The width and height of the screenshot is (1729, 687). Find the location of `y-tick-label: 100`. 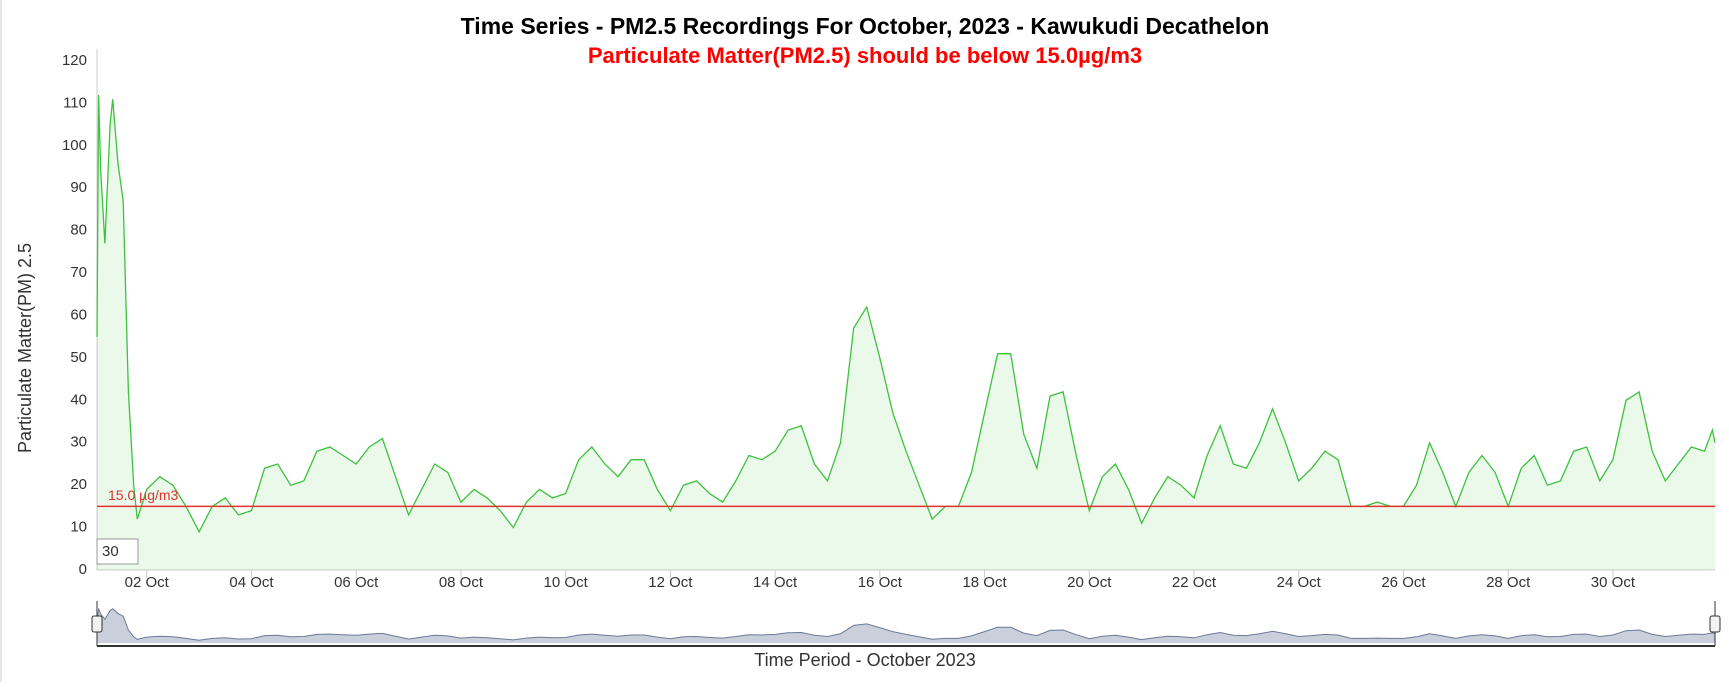

y-tick-label: 100 is located at coordinates (74, 145).